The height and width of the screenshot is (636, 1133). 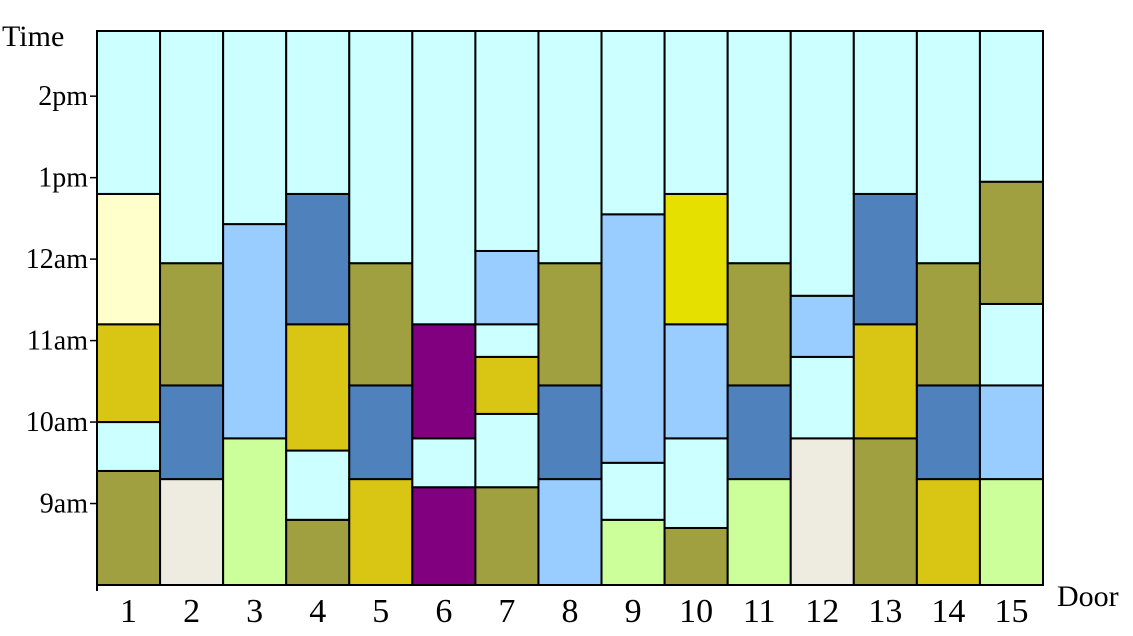 I want to click on x-tick-label: 3, so click(x=254, y=611).